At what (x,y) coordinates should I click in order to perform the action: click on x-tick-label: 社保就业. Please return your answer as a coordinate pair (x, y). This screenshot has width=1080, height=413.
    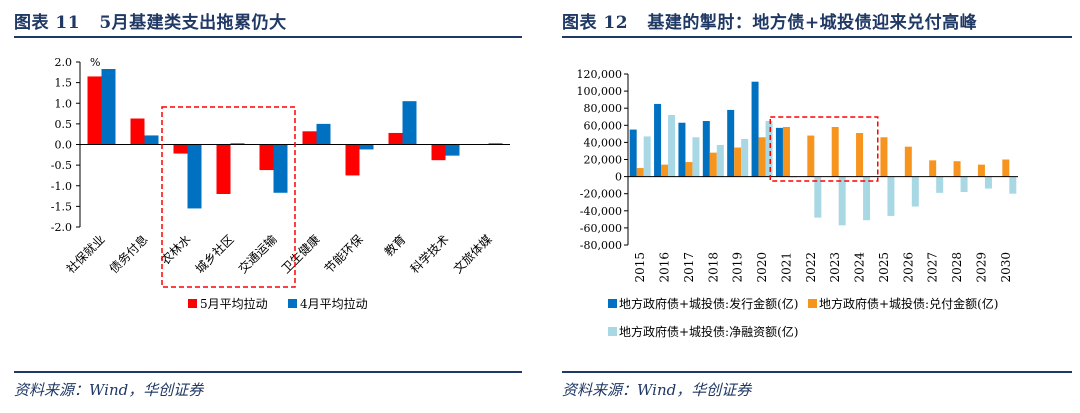
    Looking at the image, I should click on (85, 254).